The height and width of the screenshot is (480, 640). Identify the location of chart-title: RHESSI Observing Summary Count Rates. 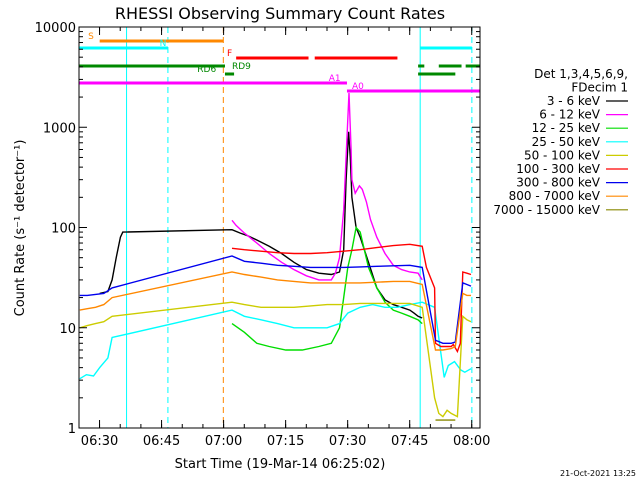
(280, 13).